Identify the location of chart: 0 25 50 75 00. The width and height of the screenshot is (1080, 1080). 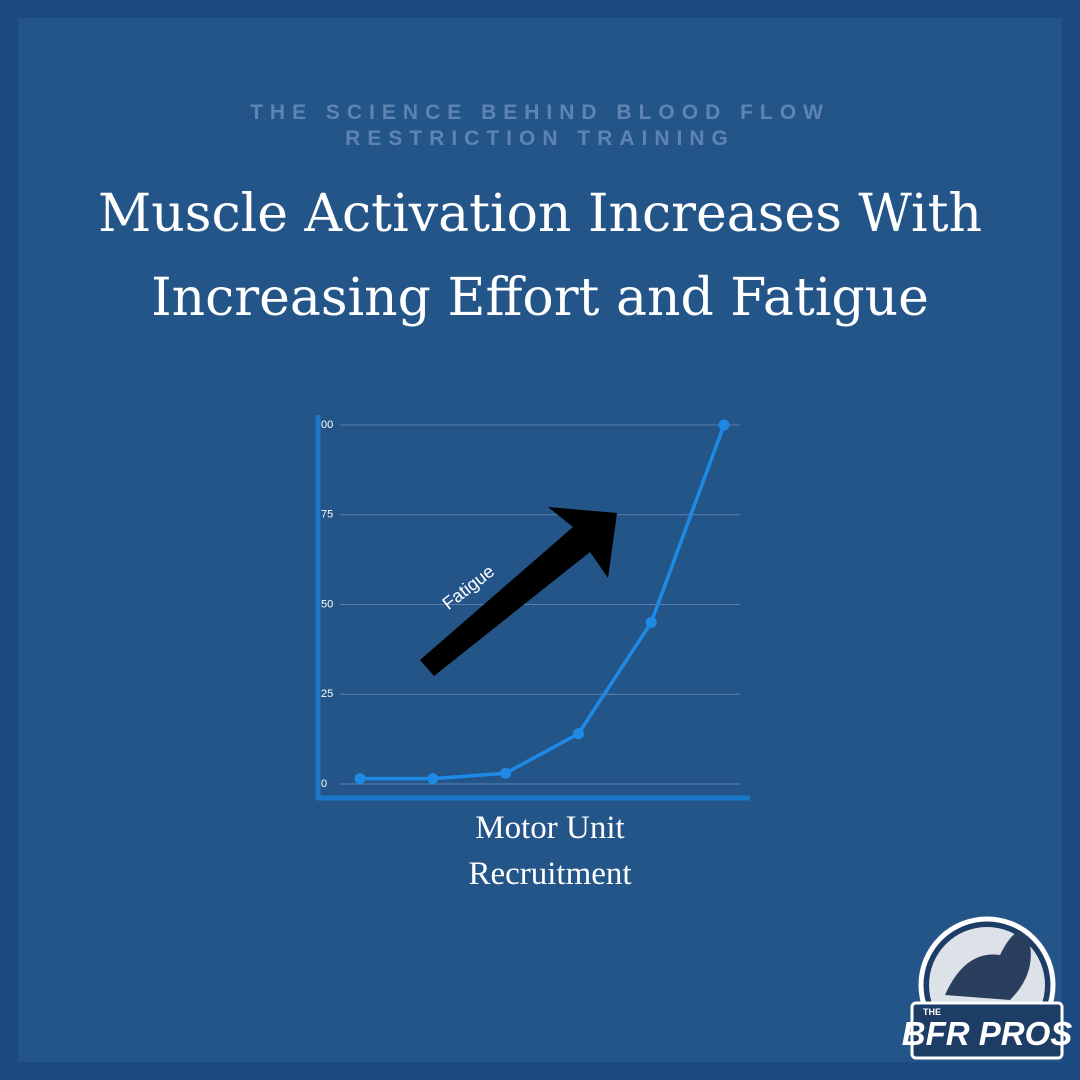
(532, 608).